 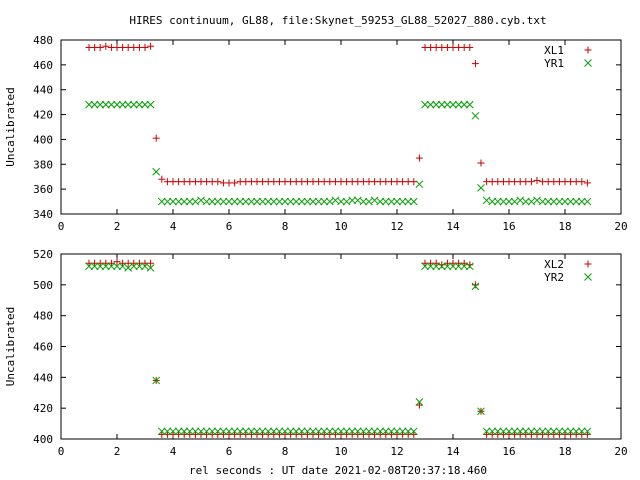 I want to click on y-tick-label: 400, so click(x=43, y=139).